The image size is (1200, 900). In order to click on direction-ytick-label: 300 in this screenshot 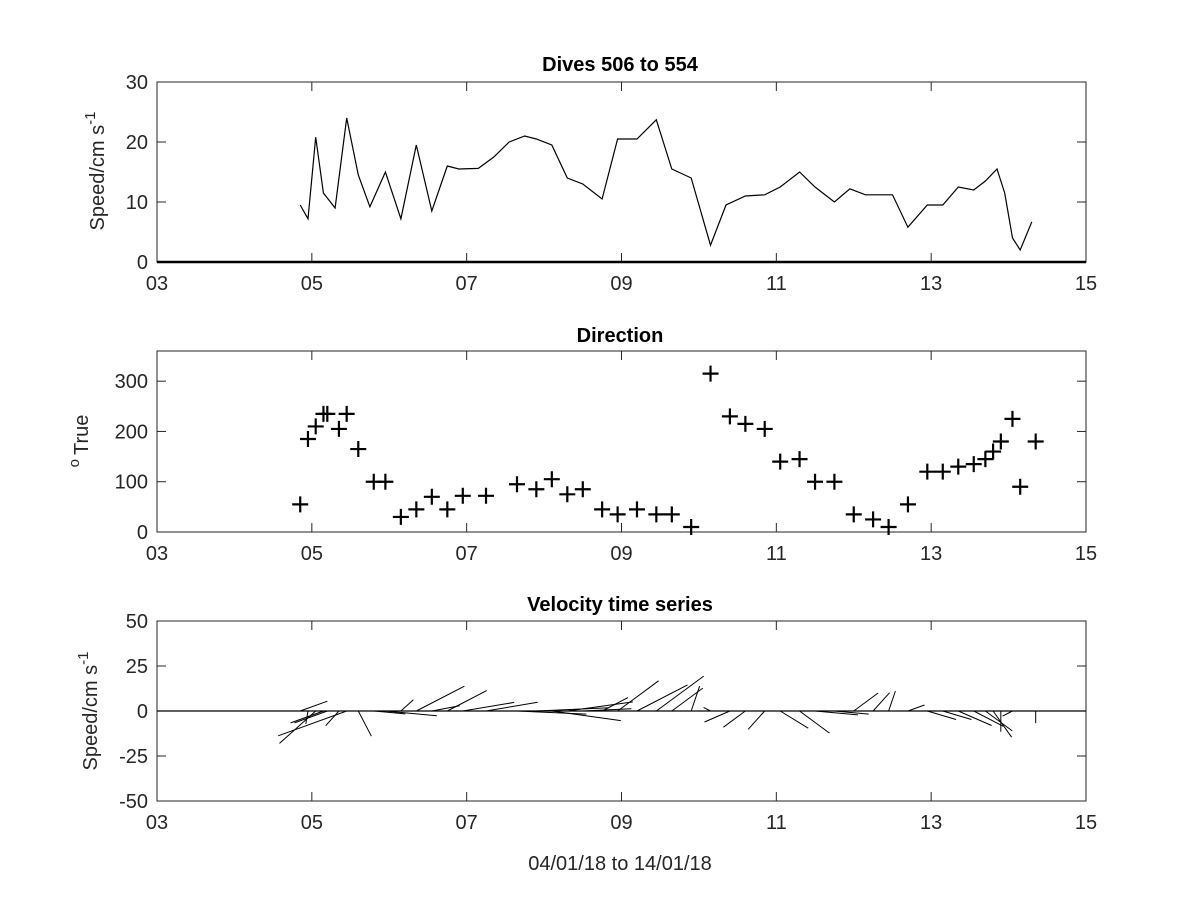, I will do `click(131, 382)`.